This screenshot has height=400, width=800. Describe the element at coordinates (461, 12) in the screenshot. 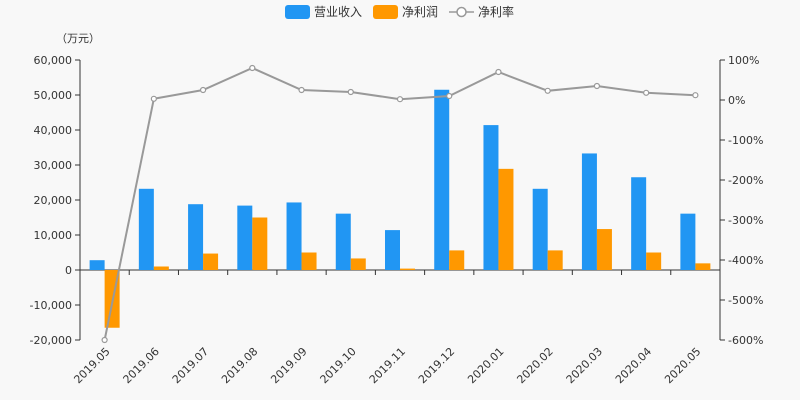

I see `legend-swatch-margin-marker` at that location.